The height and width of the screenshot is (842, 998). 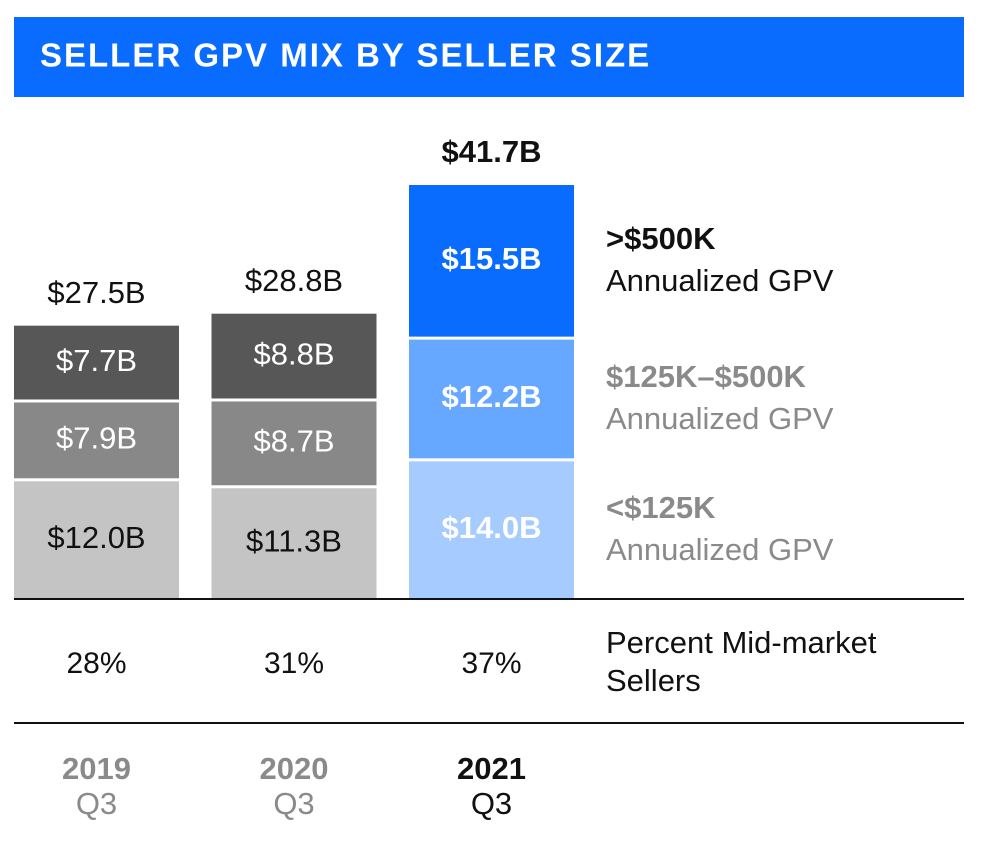 I want to click on segment-label: $15.5B, so click(x=492, y=258).